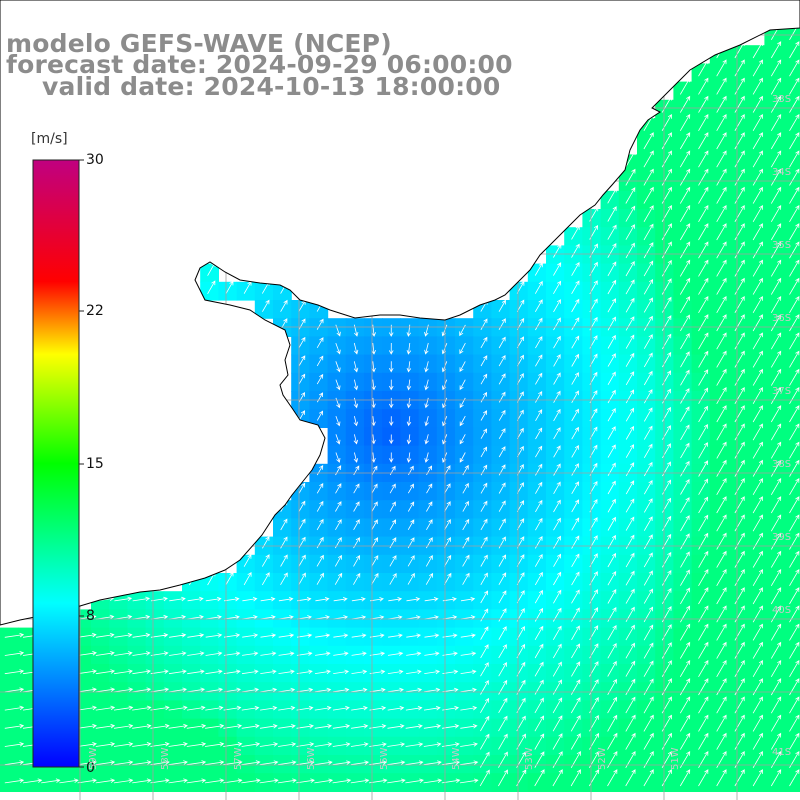  Describe the element at coordinates (782, 318) in the screenshot. I see `lat-label-36s: 36S` at that location.